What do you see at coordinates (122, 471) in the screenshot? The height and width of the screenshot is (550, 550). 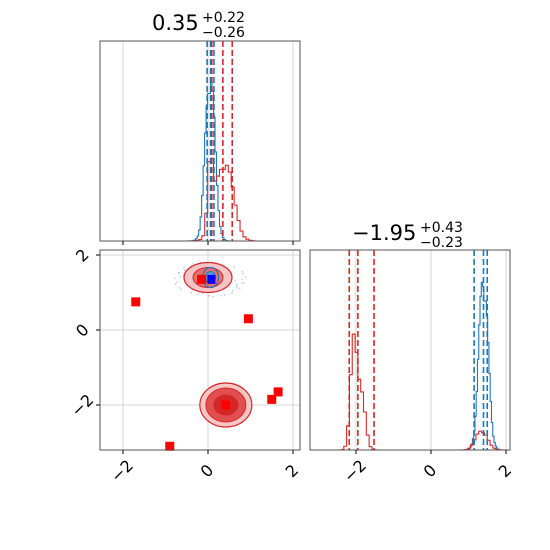 I see `joint-xtick-label-0: −2` at bounding box center [122, 471].